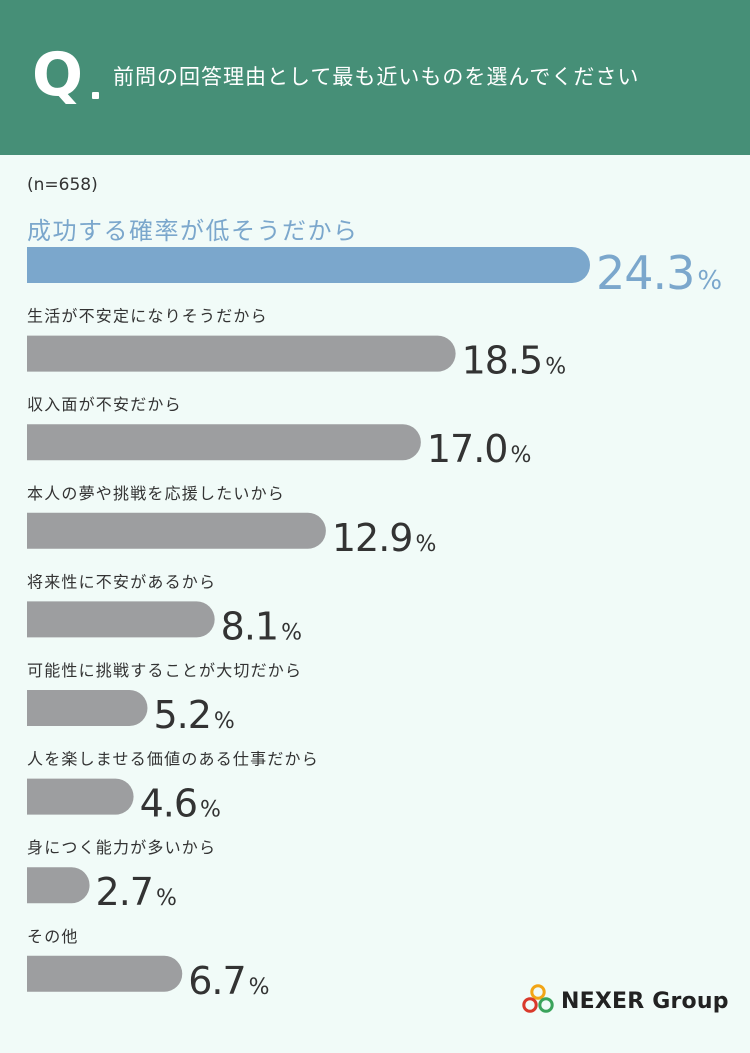 This screenshot has height=1053, width=750. Describe the element at coordinates (156, 493) in the screenshot. I see `category-label: 本人の夢や挑戦を応援したいから` at that location.